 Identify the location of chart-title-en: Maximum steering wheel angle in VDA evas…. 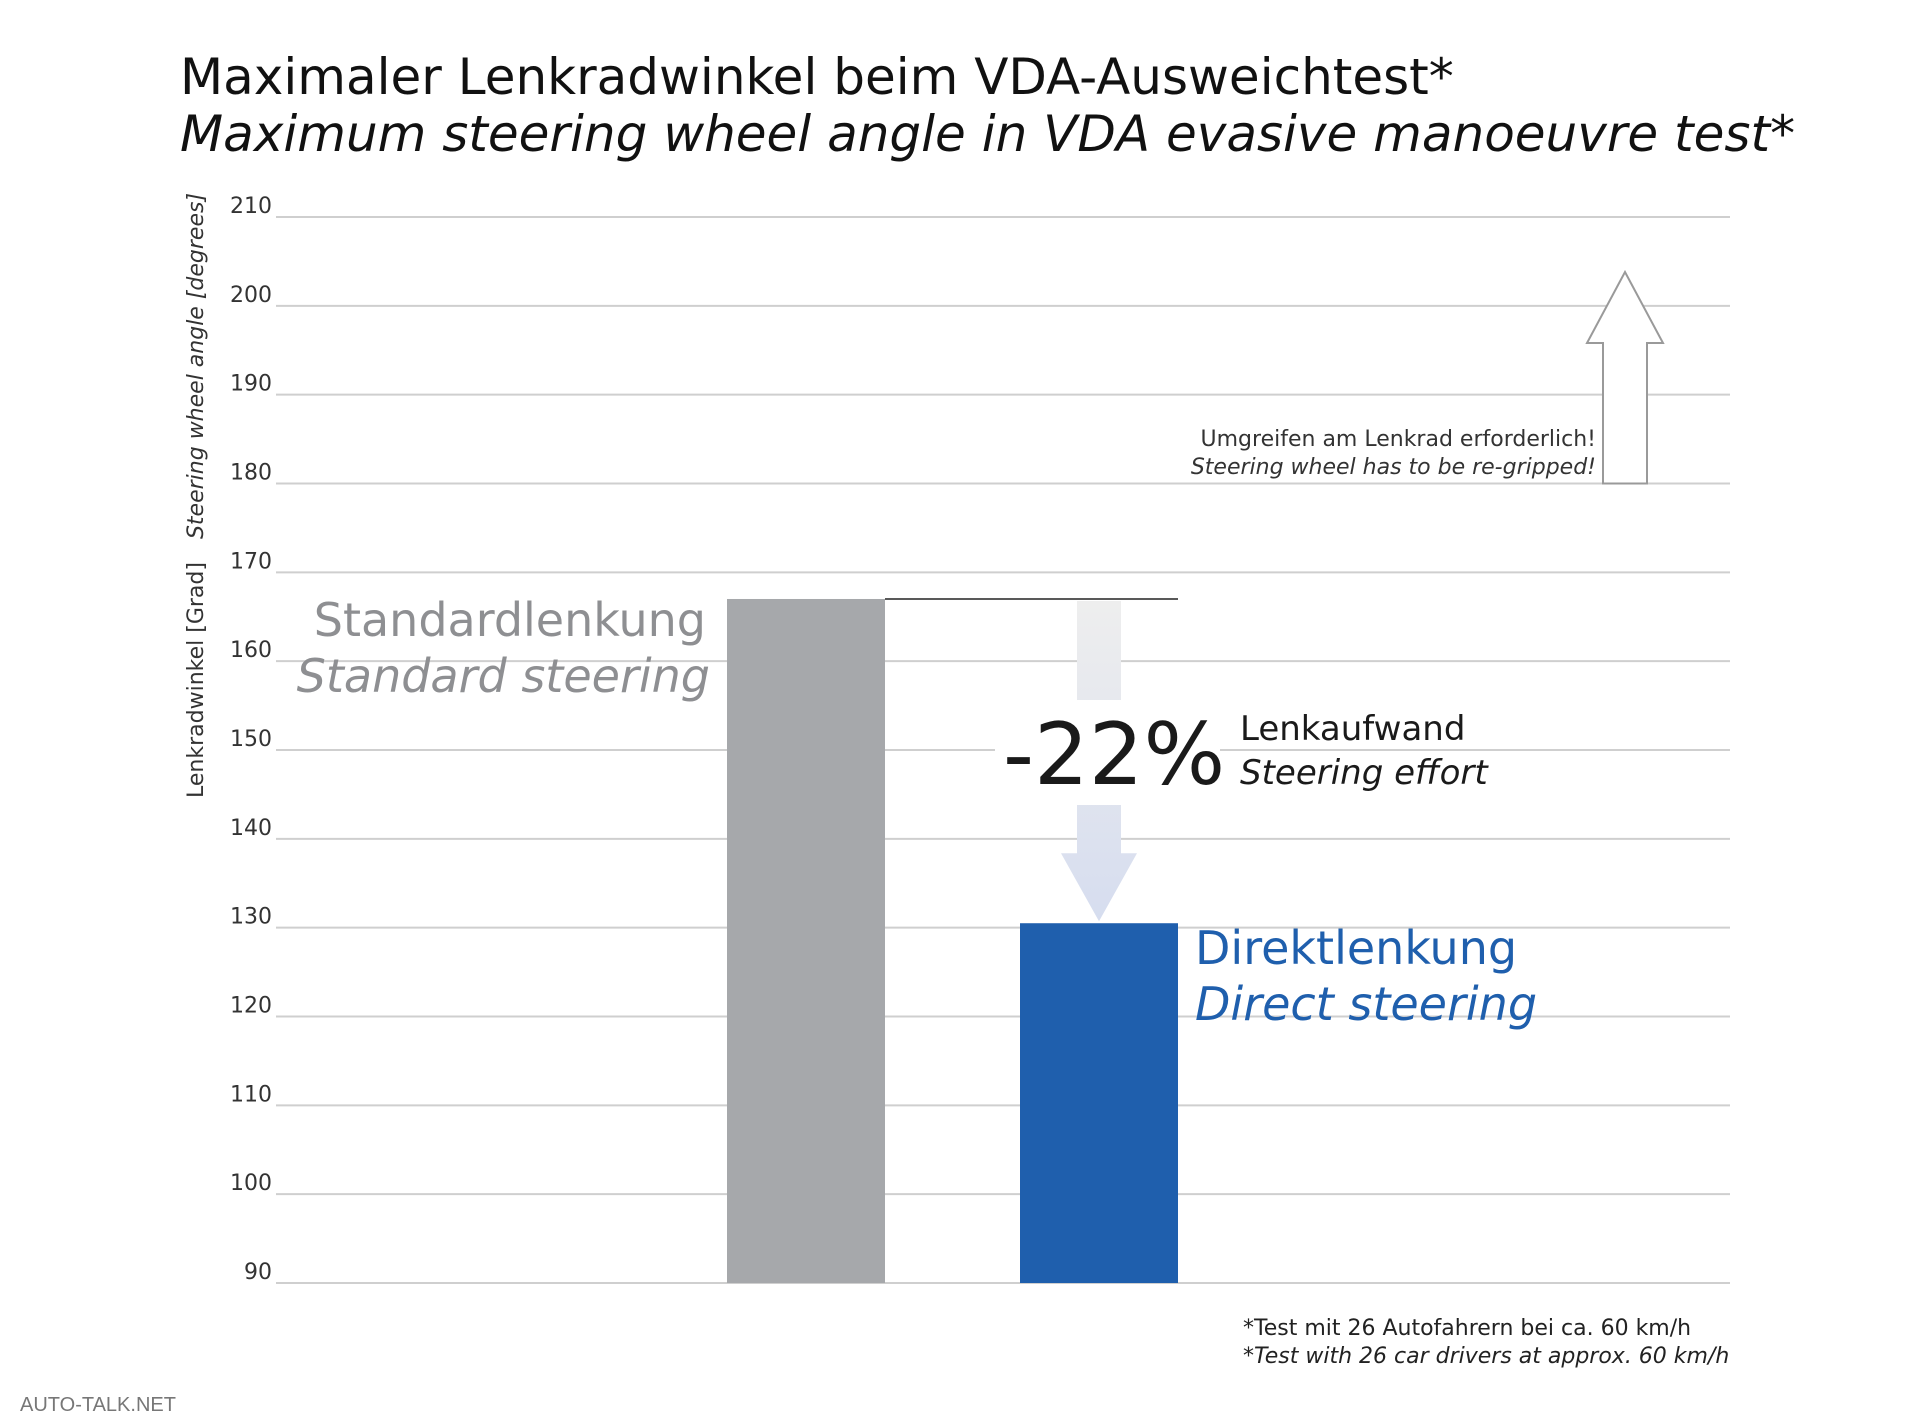
(988, 134).